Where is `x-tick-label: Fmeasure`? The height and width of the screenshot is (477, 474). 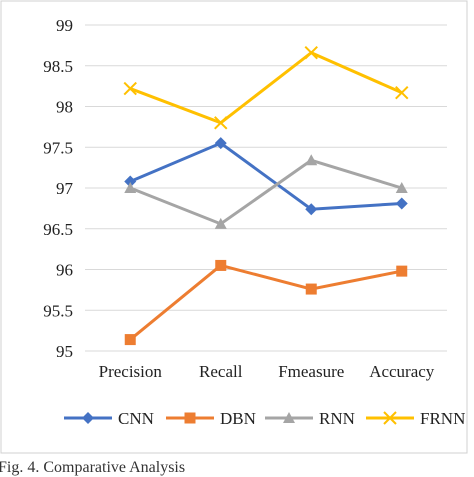
x-tick-label: Fmeasure is located at coordinates (311, 371).